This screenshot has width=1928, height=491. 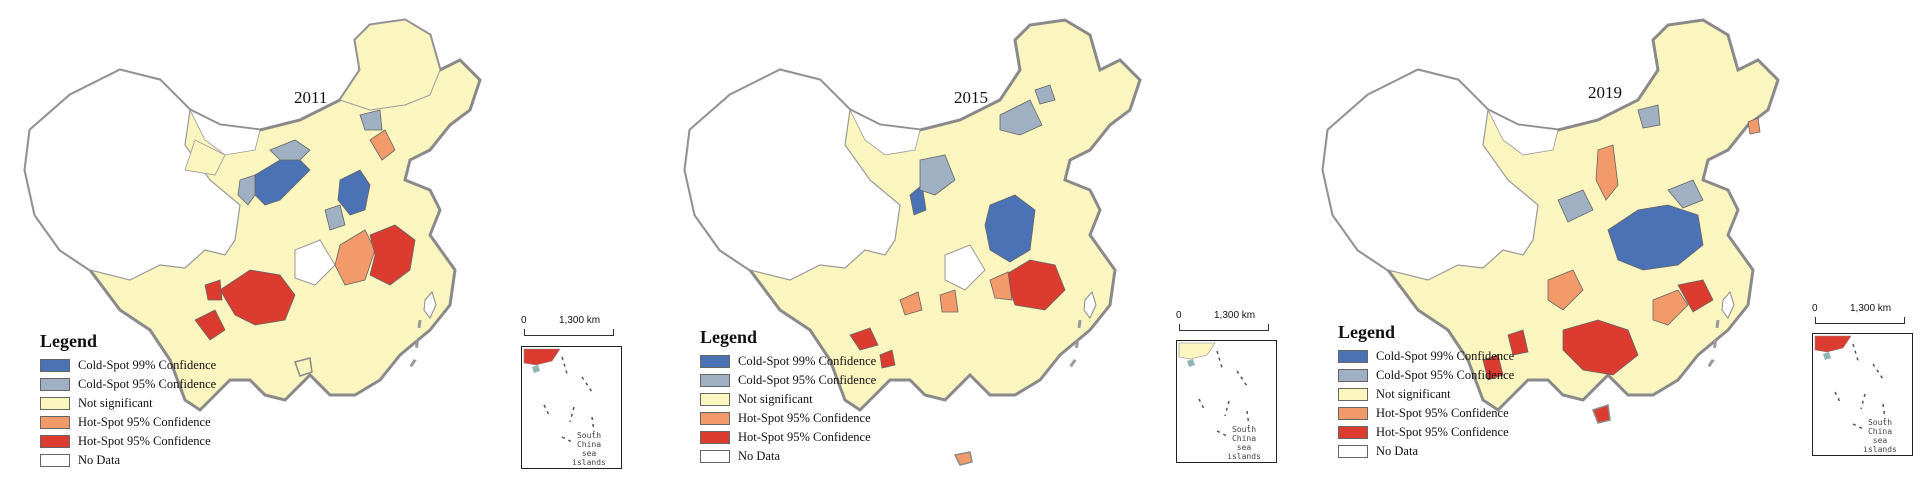 What do you see at coordinates (205, 157) in the screenshot?
I see `region-b` at bounding box center [205, 157].